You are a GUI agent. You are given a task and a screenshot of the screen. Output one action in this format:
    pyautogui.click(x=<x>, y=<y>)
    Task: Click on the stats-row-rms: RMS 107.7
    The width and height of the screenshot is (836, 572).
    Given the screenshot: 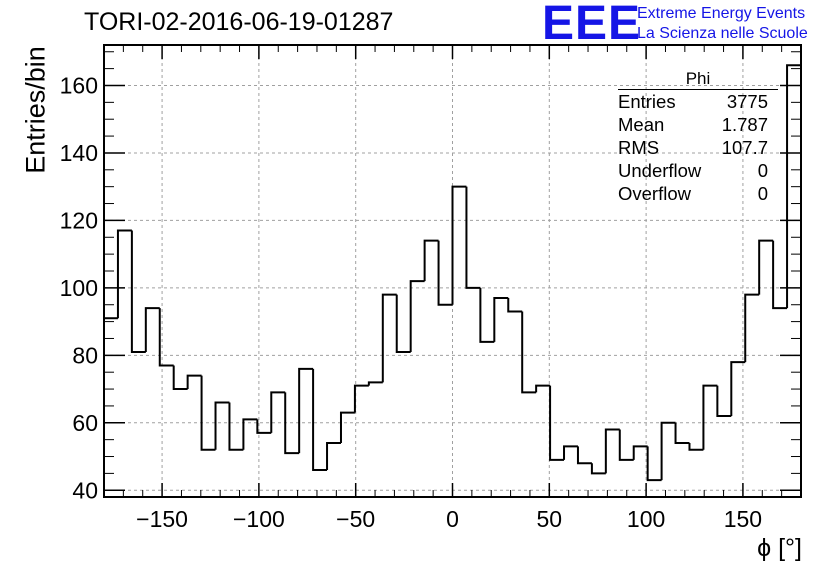 What is the action you would take?
    pyautogui.click(x=694, y=147)
    